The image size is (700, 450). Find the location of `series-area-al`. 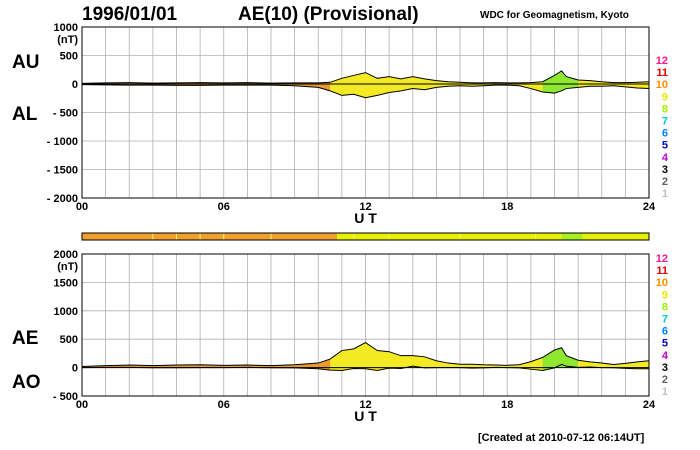

series-area-al is located at coordinates (365, 91).